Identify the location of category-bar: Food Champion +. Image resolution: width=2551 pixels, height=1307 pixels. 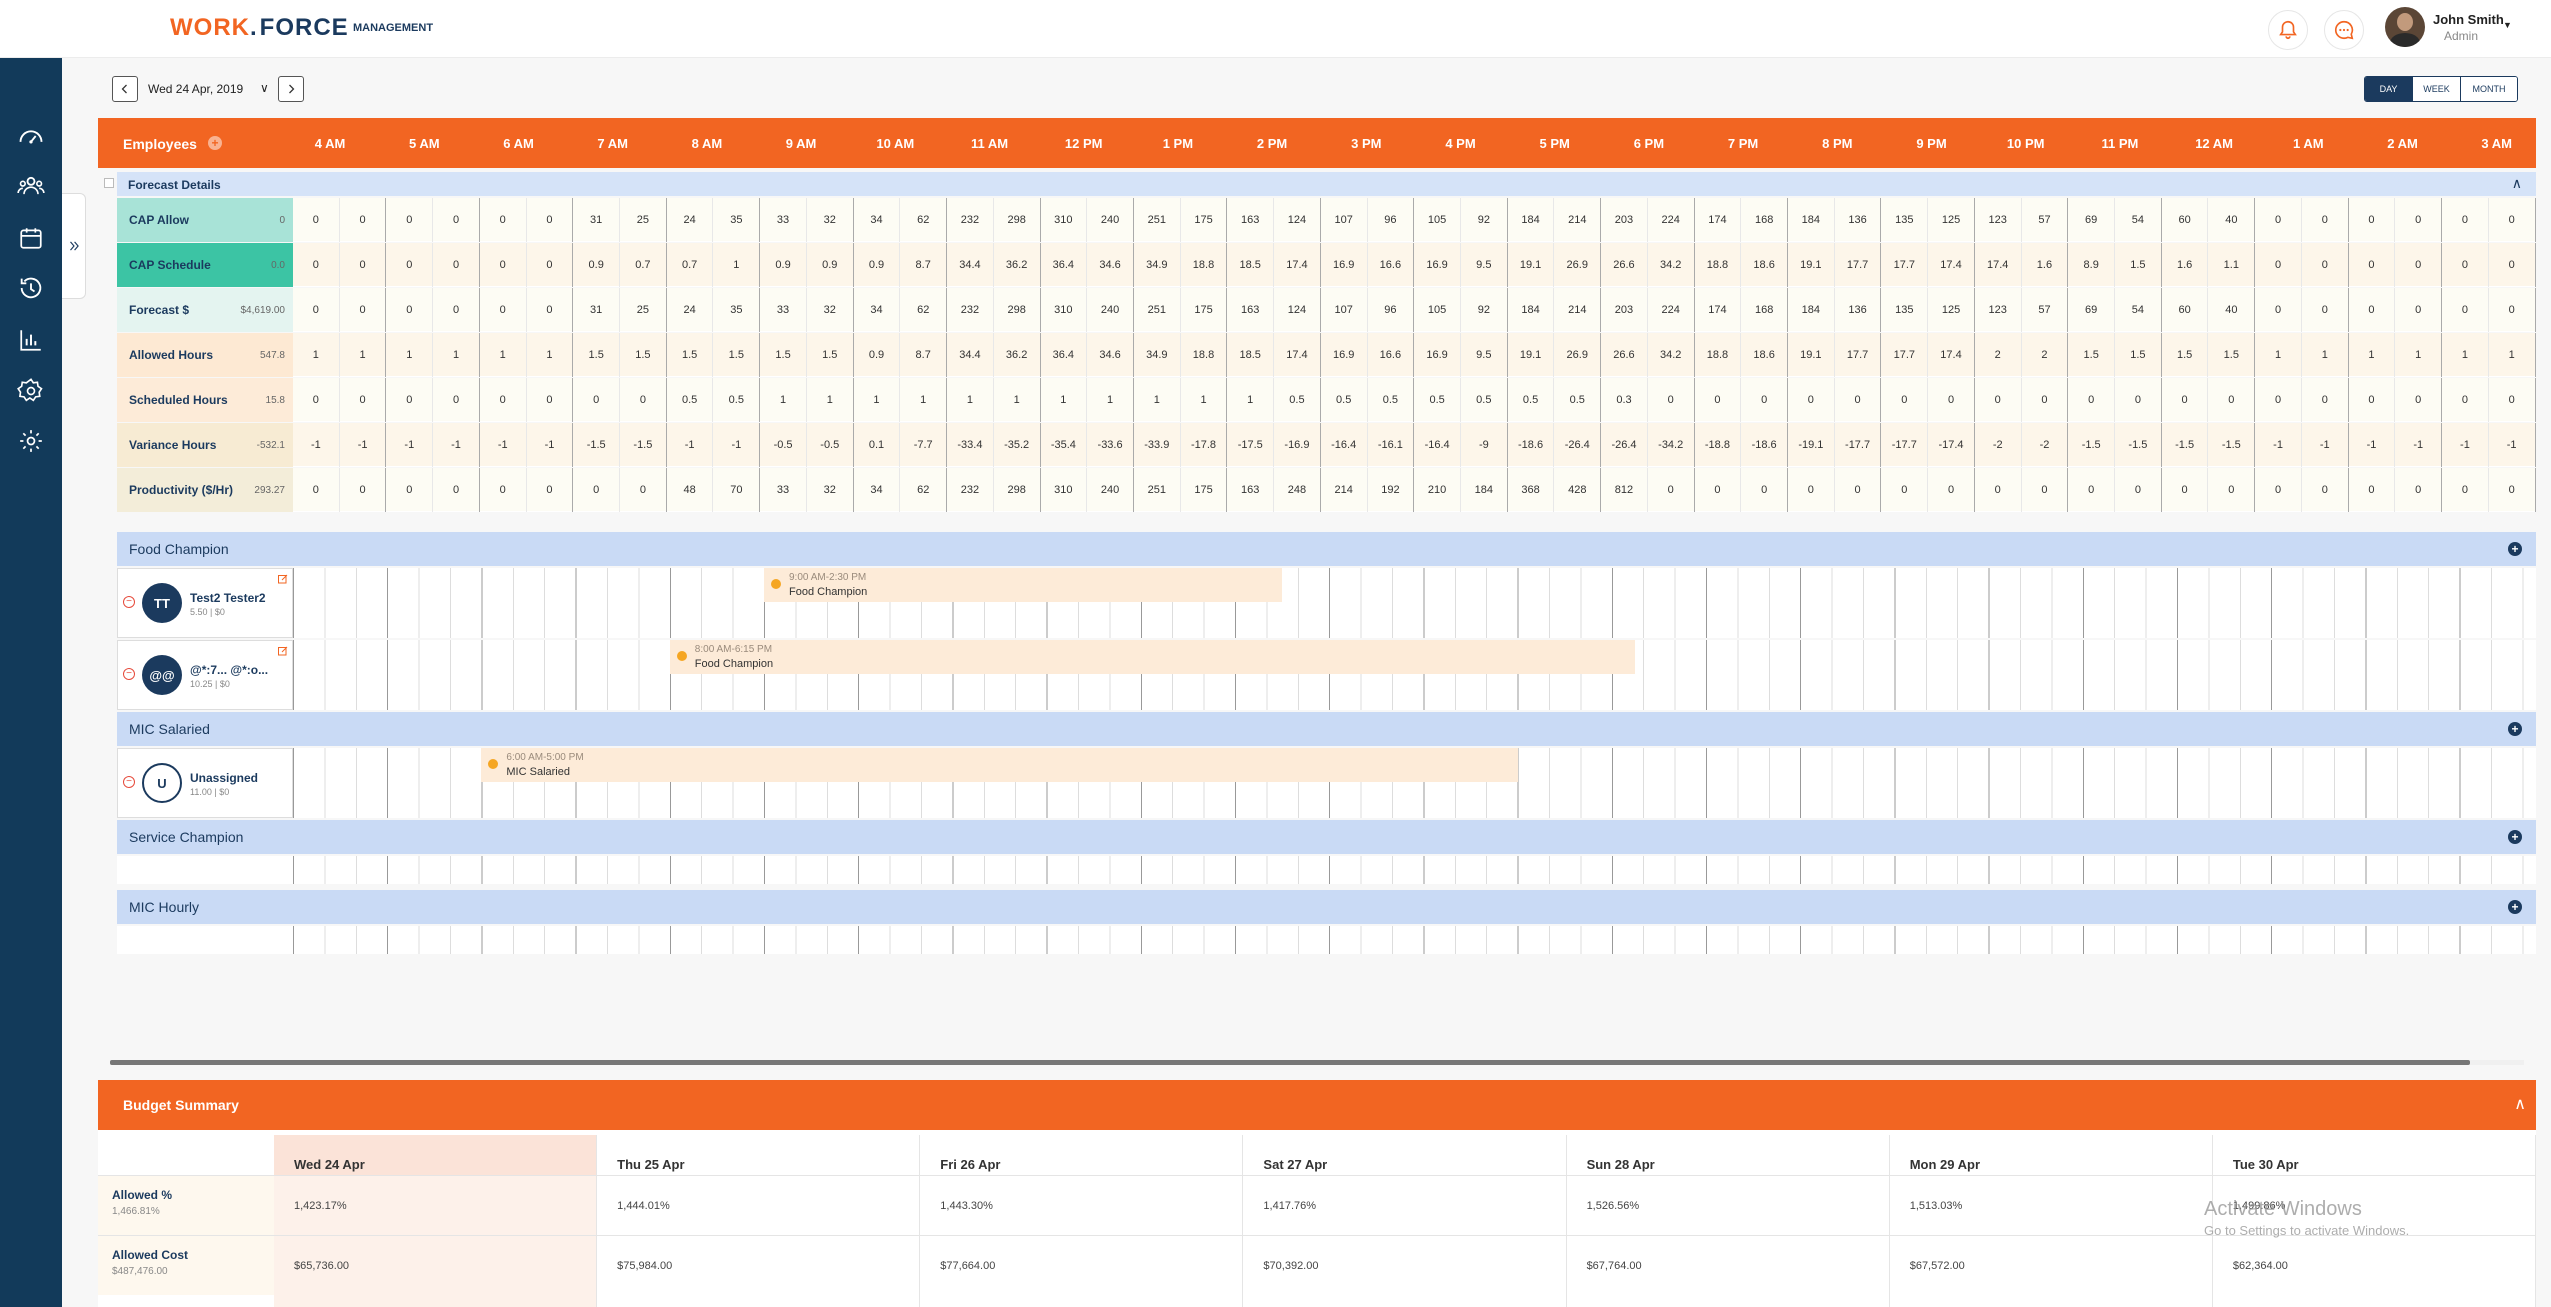
(1326, 549).